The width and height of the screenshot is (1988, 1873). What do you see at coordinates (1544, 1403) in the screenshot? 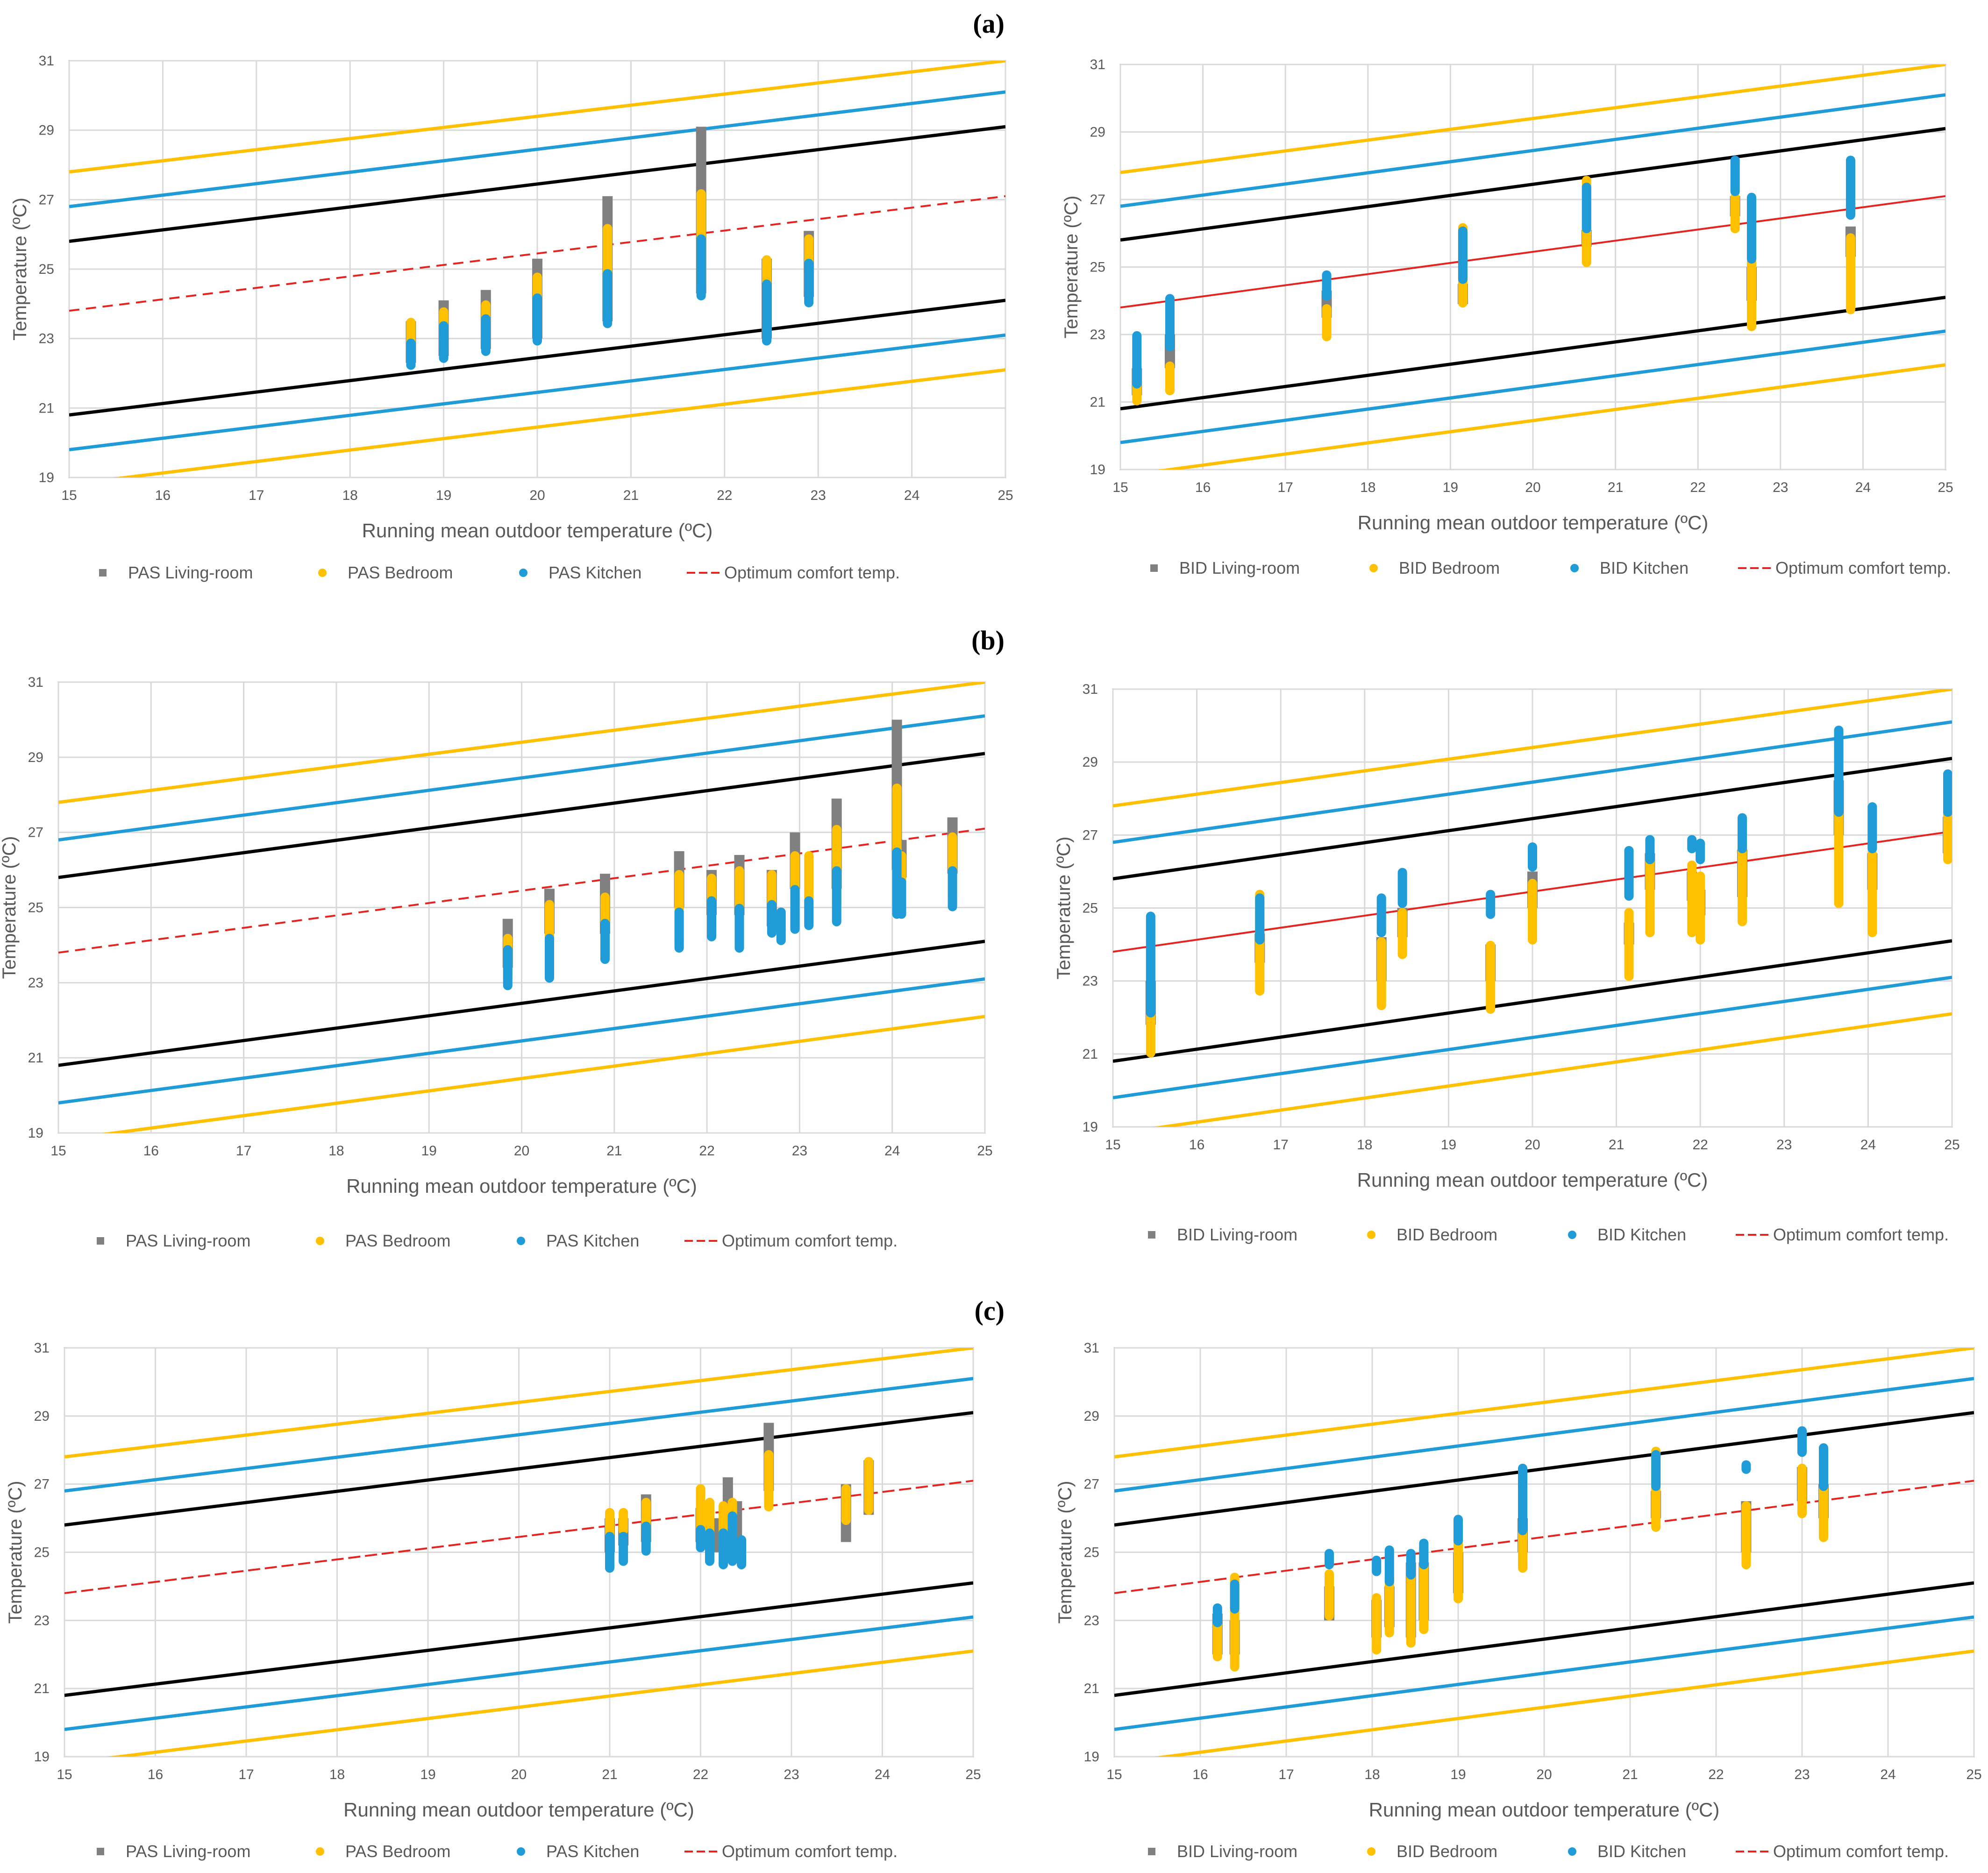
I see `comfort-line-cat-III-upper` at bounding box center [1544, 1403].